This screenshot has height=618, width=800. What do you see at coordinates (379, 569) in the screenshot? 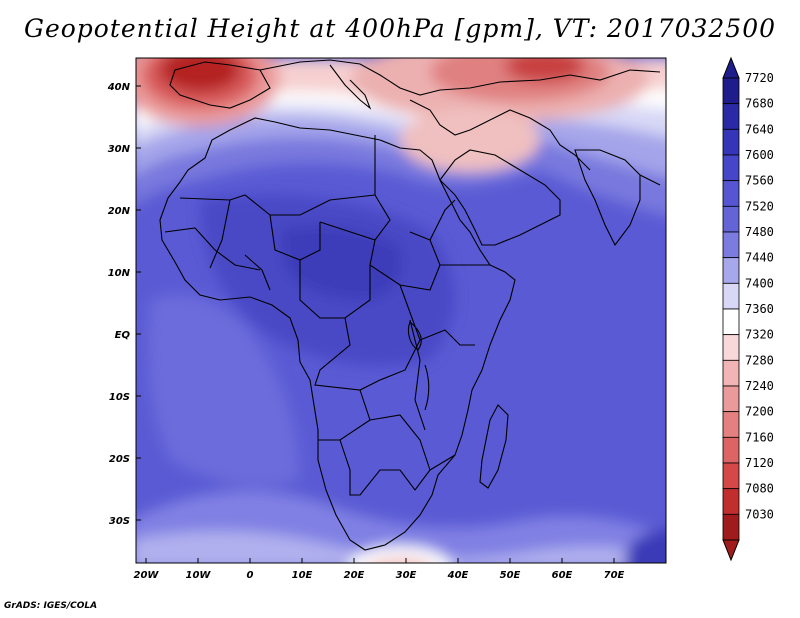
I see `longitude-axis: 20W 10W 0 10E 20E 30E 40E 50E 60E 70E` at bounding box center [379, 569].